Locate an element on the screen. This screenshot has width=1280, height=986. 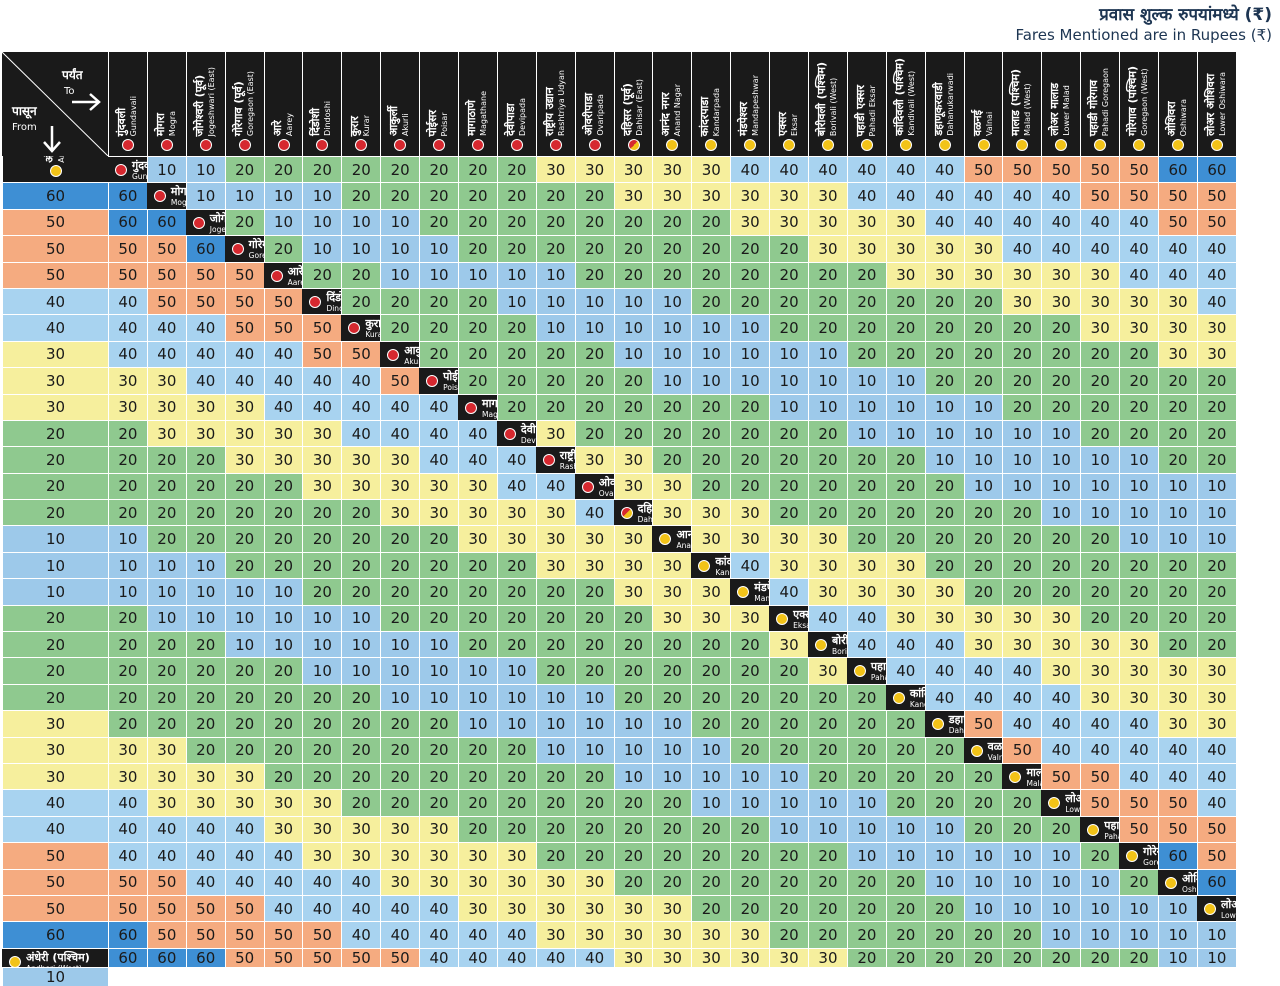
row-station-name-english: Lower Oshiwara is located at coordinates (1228, 915).